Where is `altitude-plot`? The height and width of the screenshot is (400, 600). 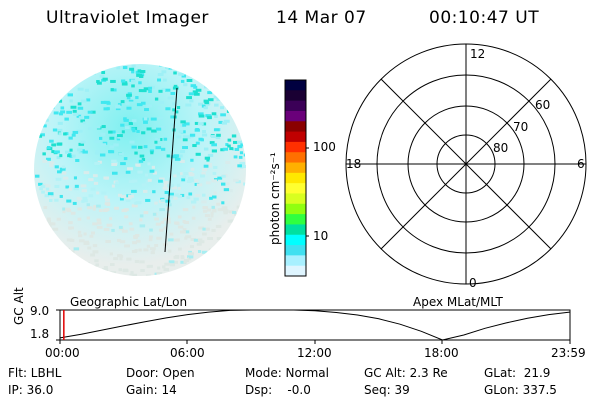
altitude-plot is located at coordinates (313, 326).